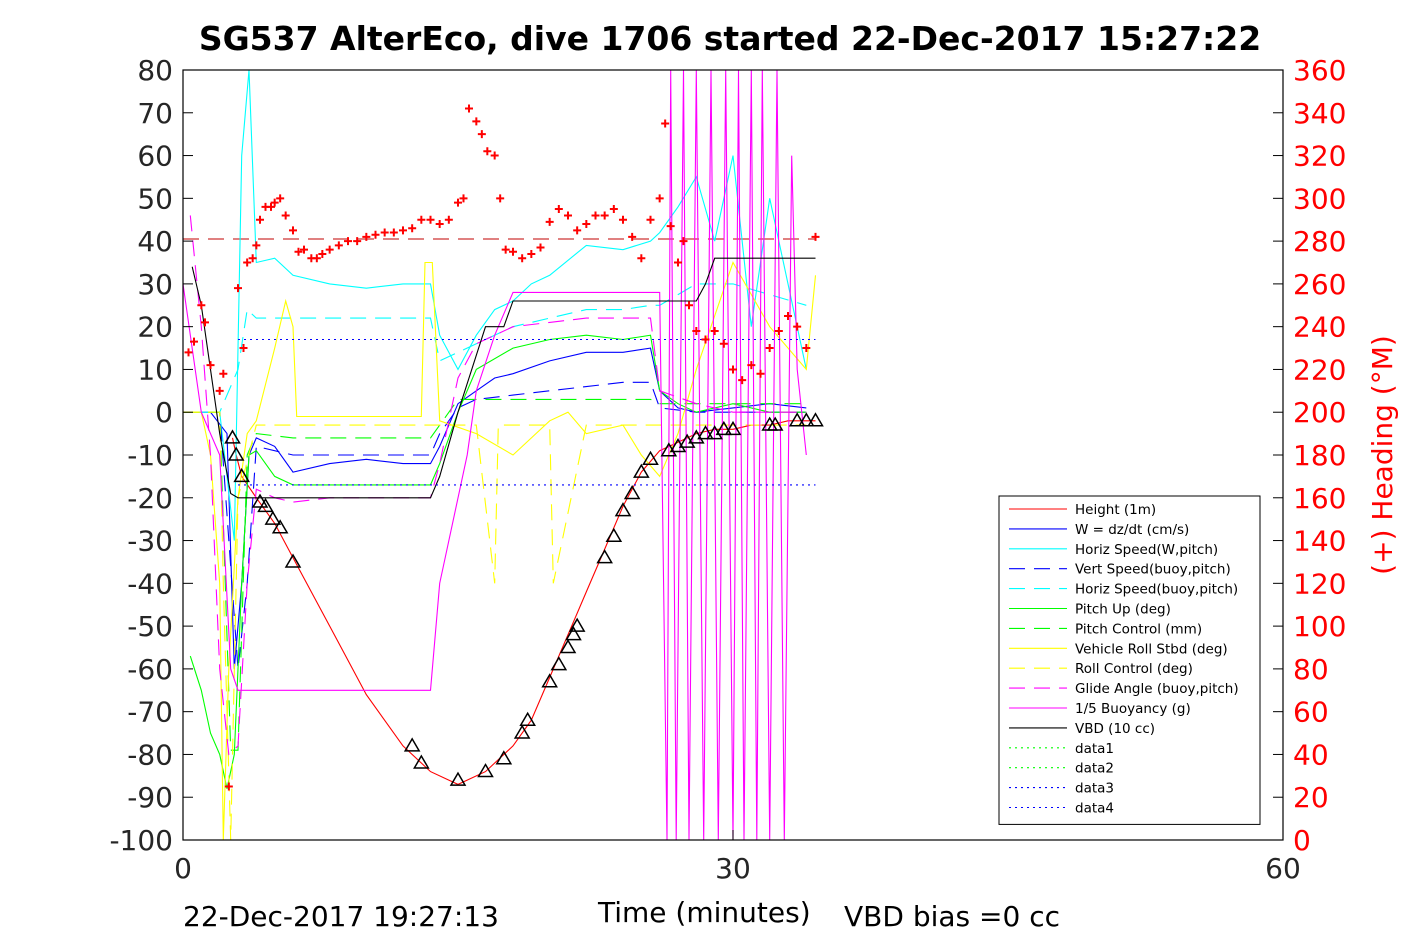 Image resolution: width=1417 pixels, height=945 pixels. I want to click on legend-label: Pitch Up (deg), so click(1123, 610).